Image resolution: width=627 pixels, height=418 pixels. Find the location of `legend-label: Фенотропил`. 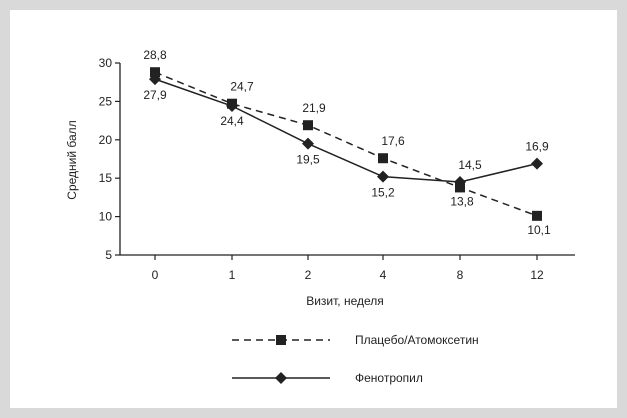

legend-label: Фенотропил is located at coordinates (389, 378).